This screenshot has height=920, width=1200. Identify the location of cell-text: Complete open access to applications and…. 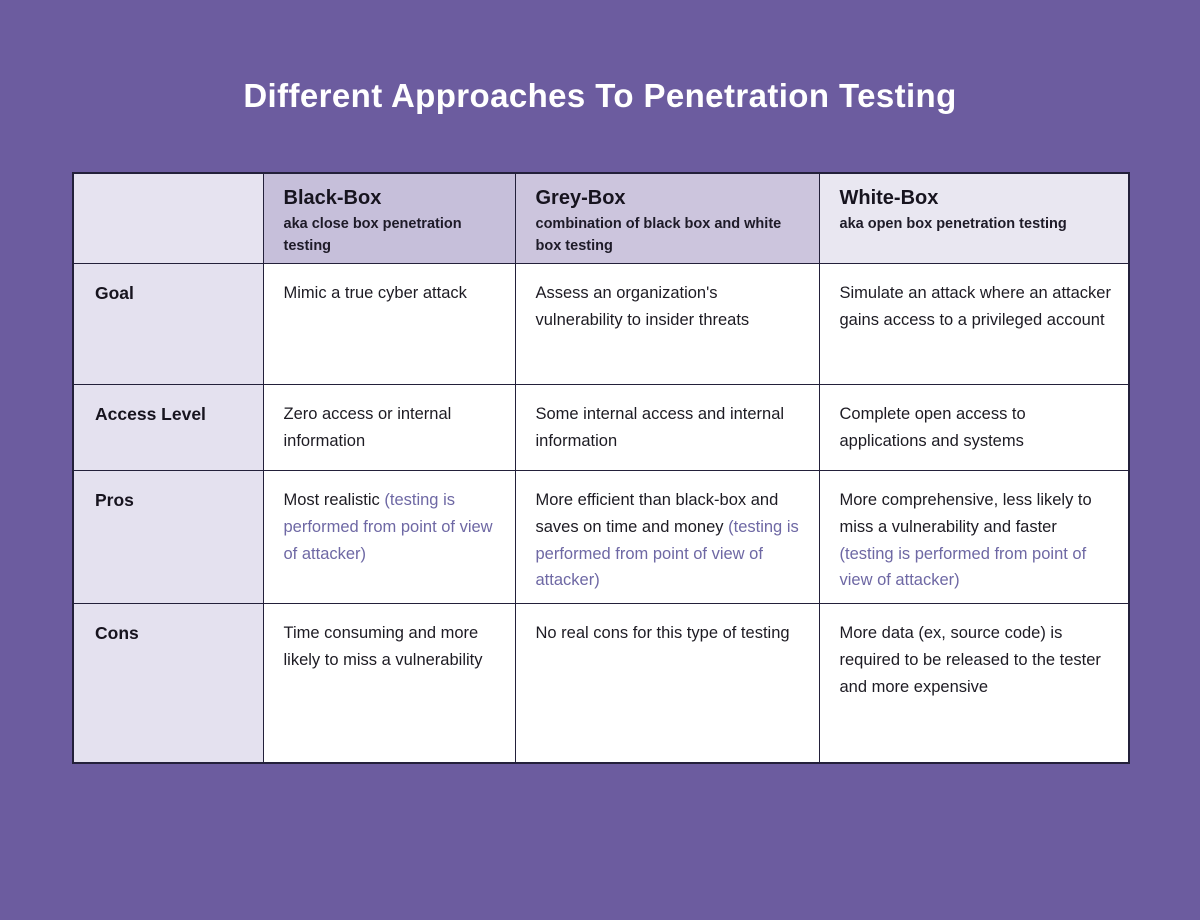
(932, 427).